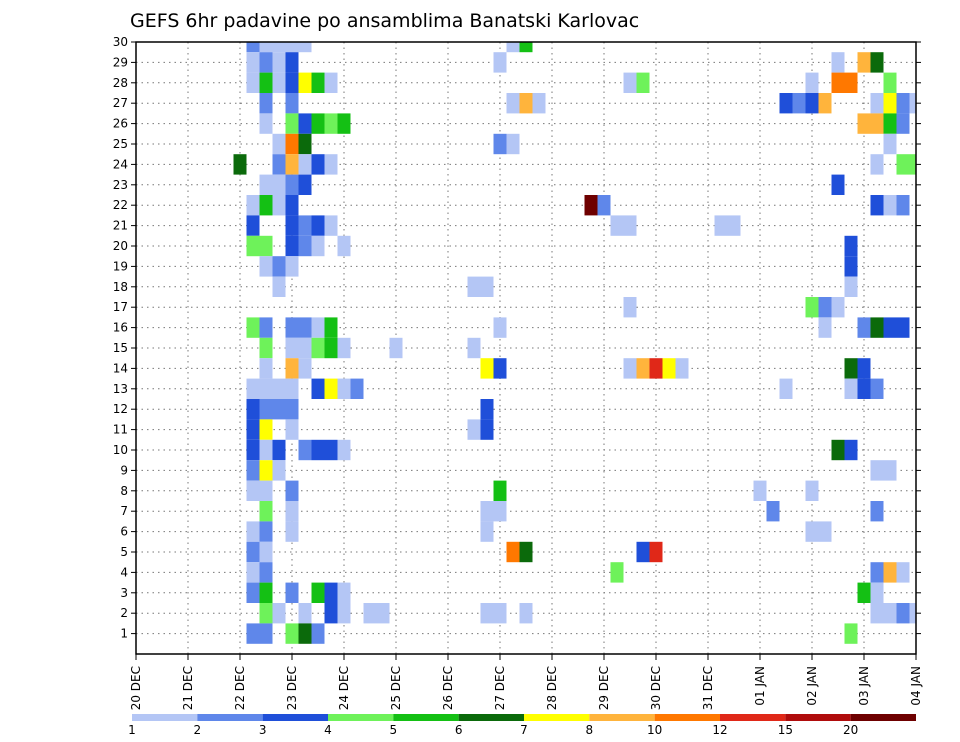 The image size is (960, 742). What do you see at coordinates (812, 686) in the screenshot?
I see `x-tick-label: 02 JAN` at bounding box center [812, 686].